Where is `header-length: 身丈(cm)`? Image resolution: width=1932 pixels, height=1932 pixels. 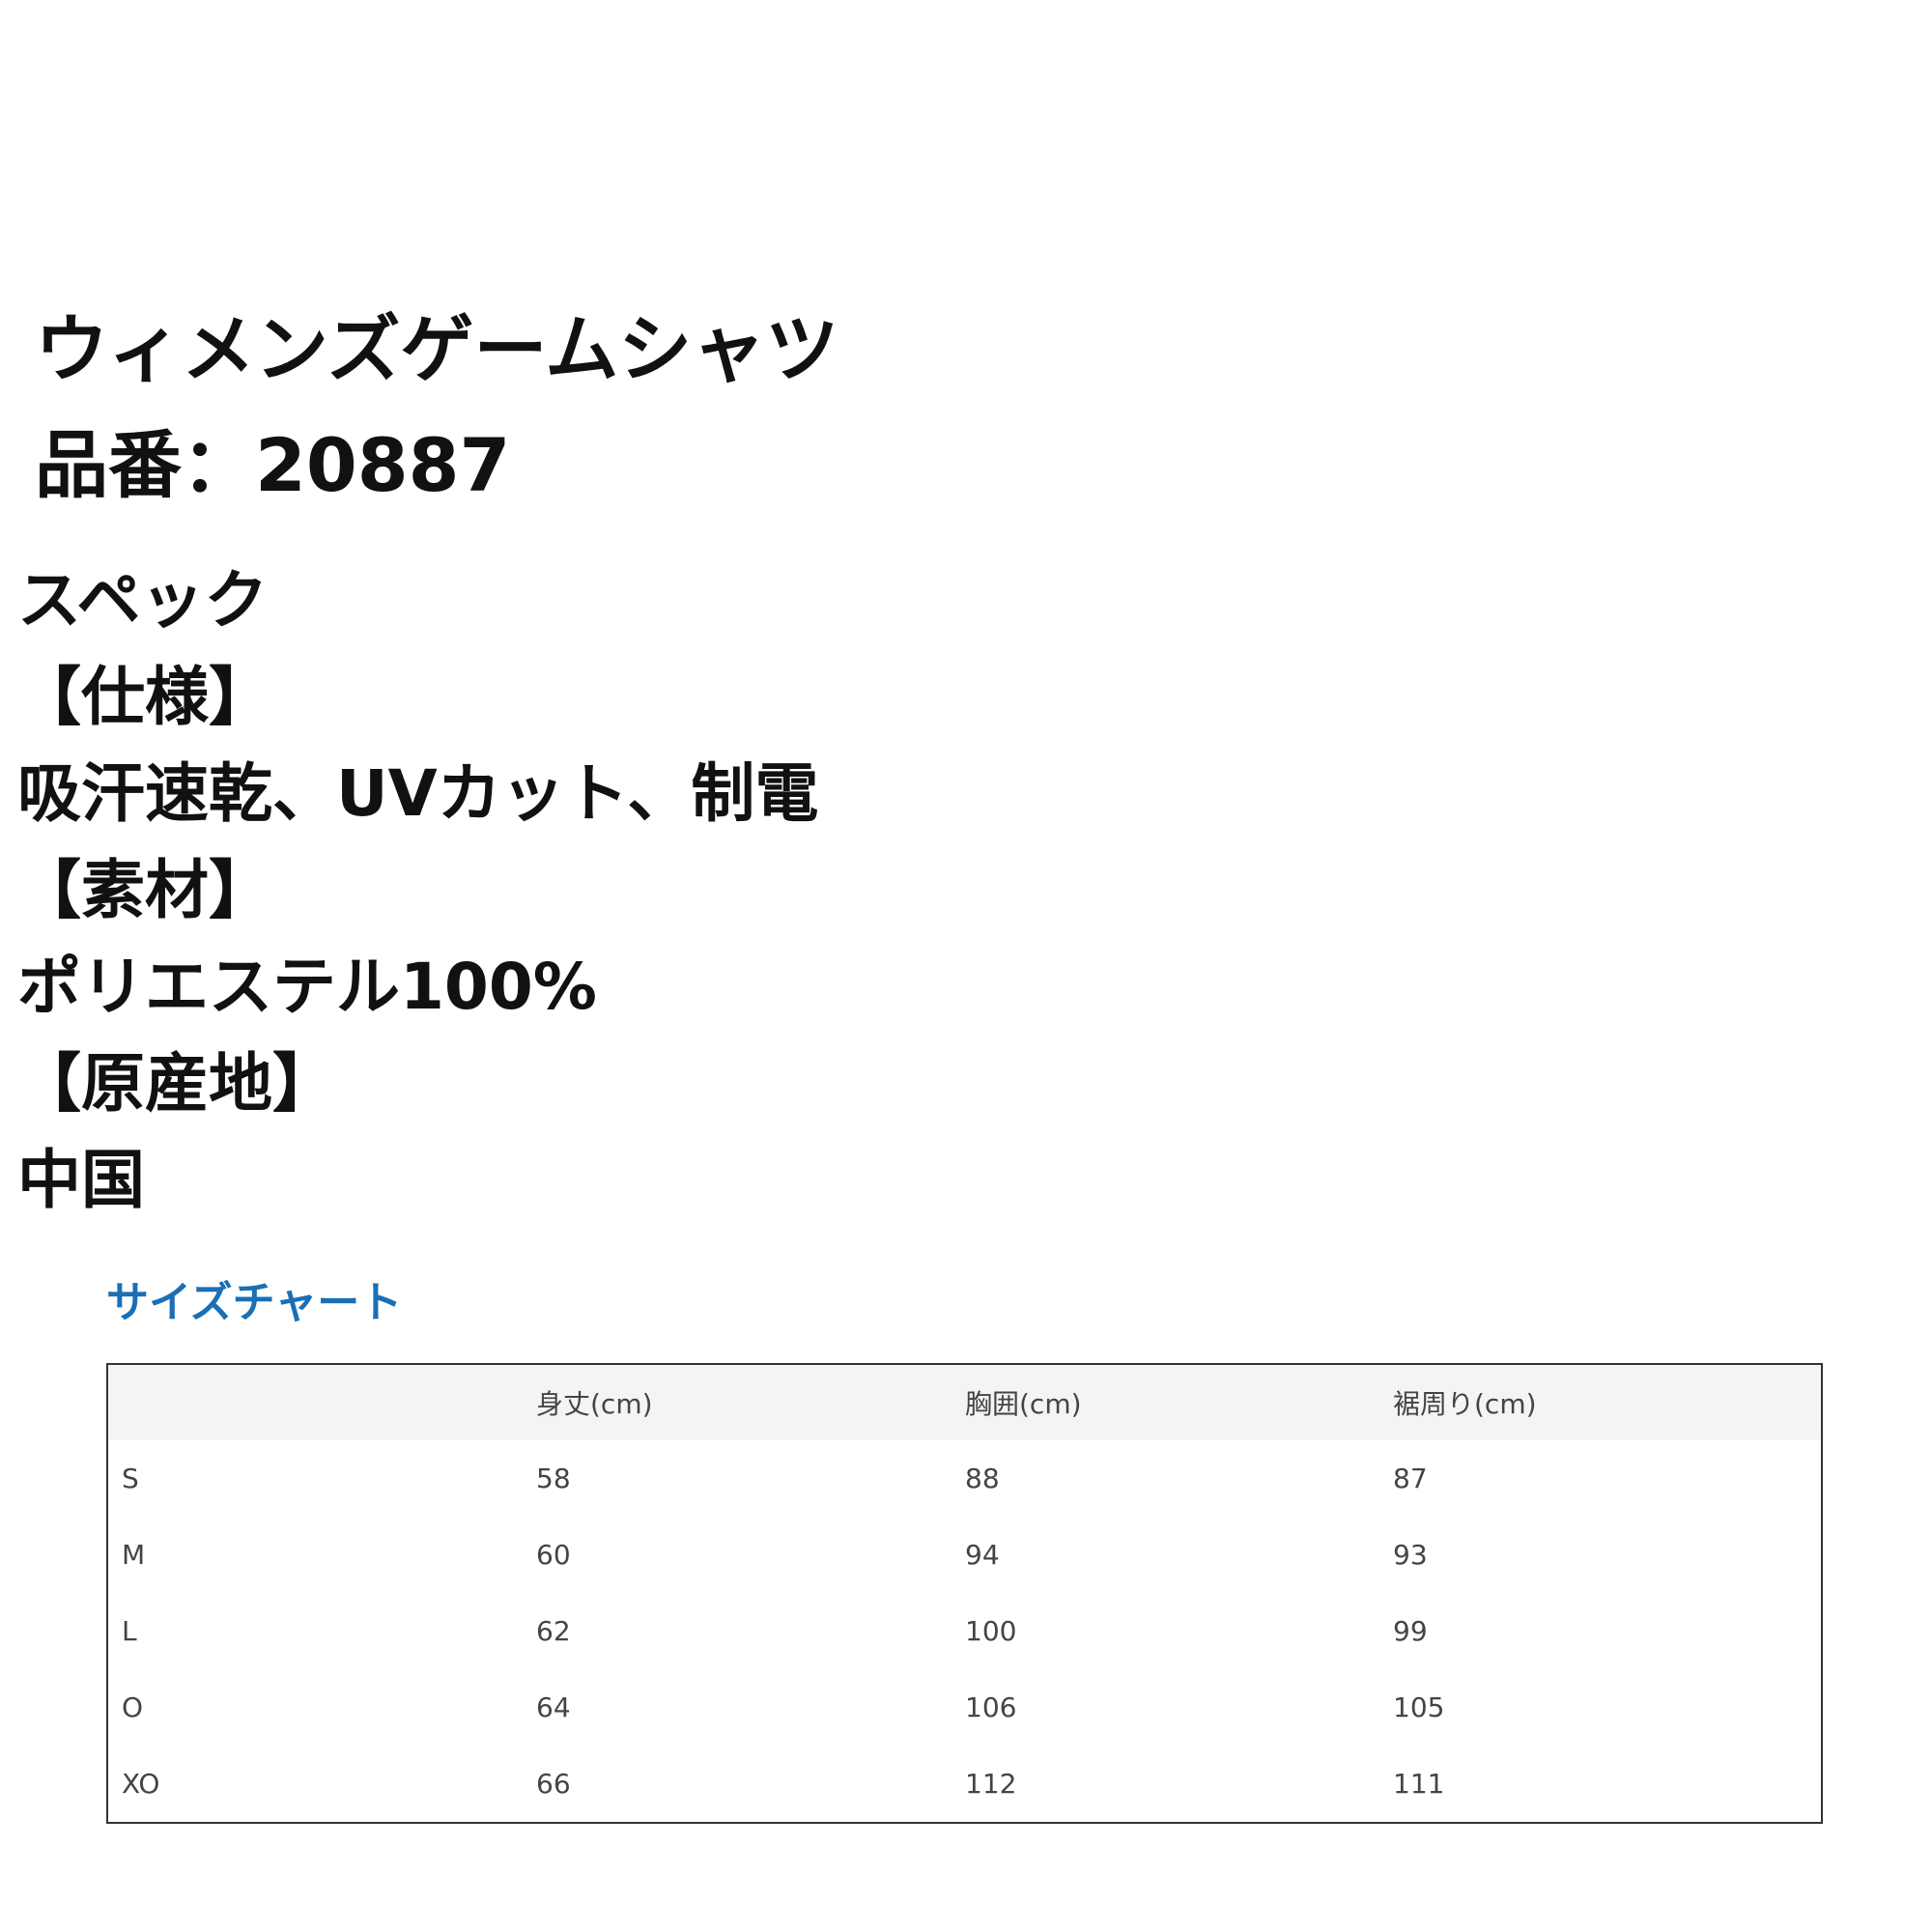
header-length: 身丈(cm) is located at coordinates (750, 1402).